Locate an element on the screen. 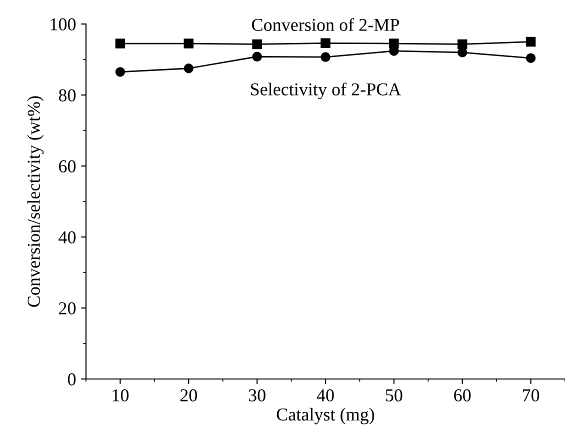 Image resolution: width=565 pixels, height=436 pixels. x-tick-label: 20 is located at coordinates (188, 395).